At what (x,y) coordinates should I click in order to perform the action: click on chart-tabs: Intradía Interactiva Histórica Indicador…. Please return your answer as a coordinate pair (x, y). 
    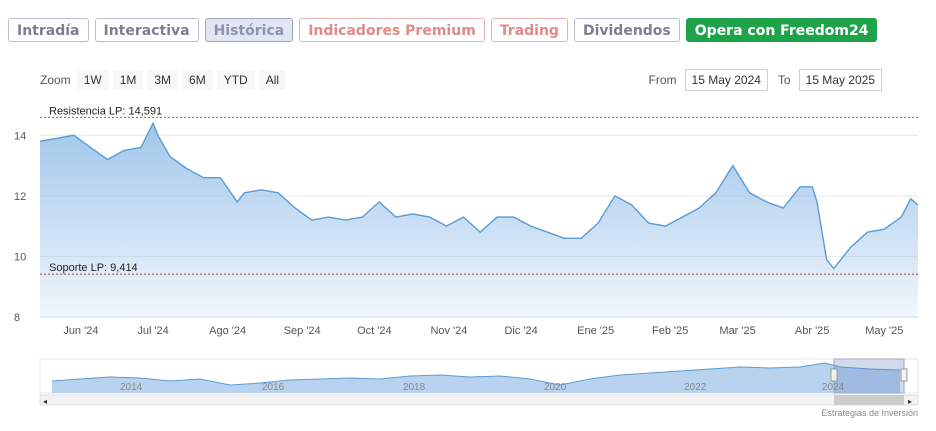
    Looking at the image, I should click on (443, 30).